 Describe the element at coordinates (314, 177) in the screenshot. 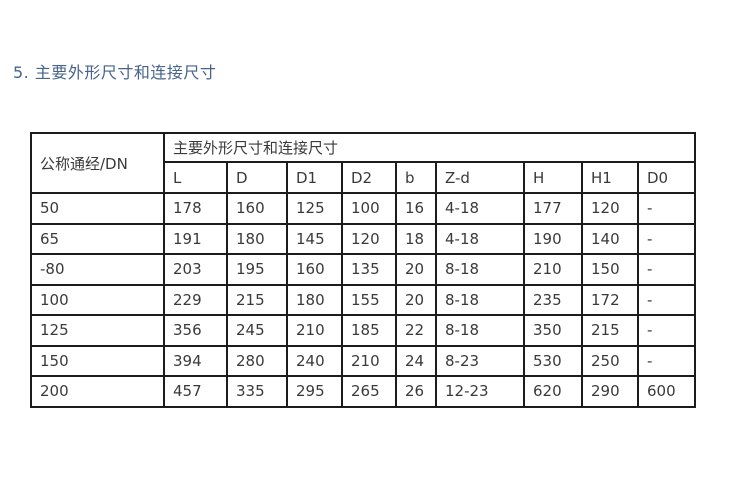

I see `col-header-D1: D1` at that location.